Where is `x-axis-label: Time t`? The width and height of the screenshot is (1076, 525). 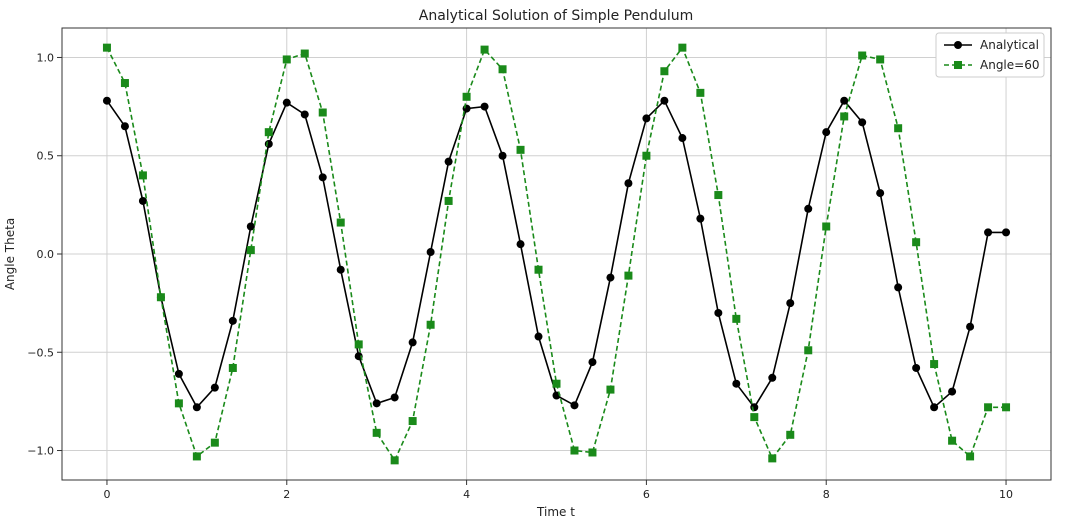 x-axis-label: Time t is located at coordinates (555, 512).